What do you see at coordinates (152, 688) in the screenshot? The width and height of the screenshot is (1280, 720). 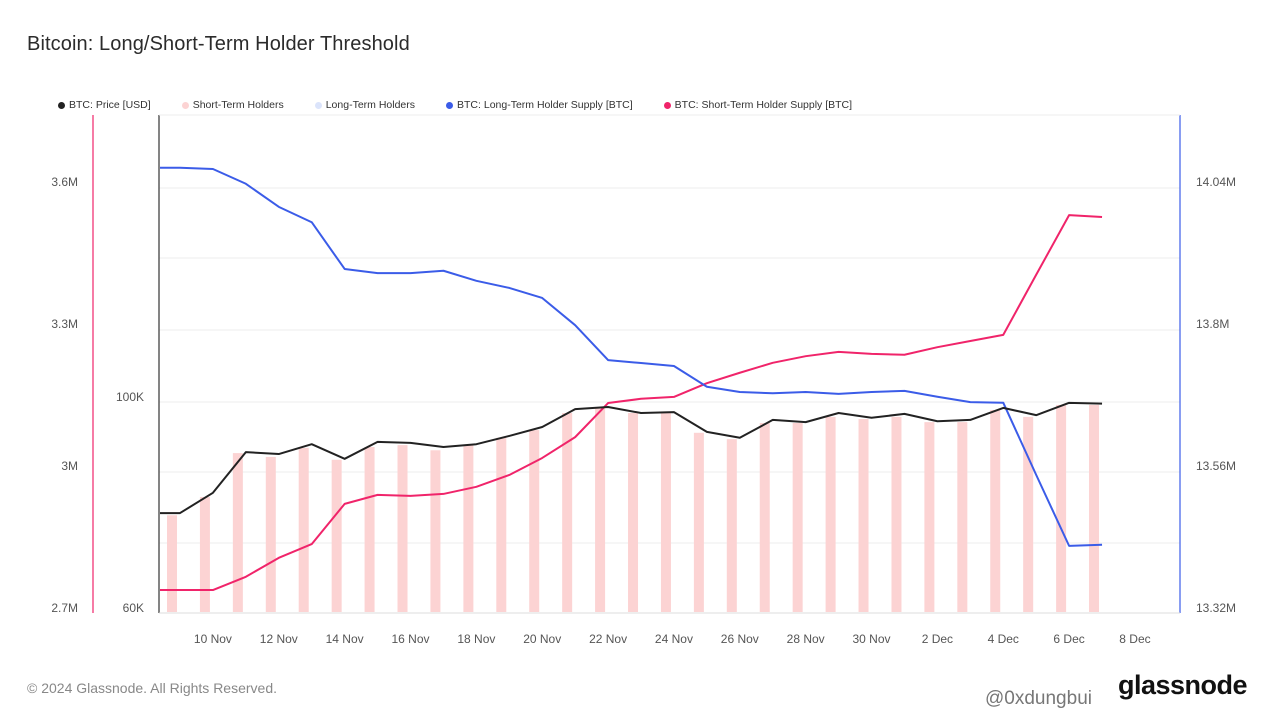 I see `copyright-footer: © 2024 Glassnode. All Rights Reserved.` at bounding box center [152, 688].